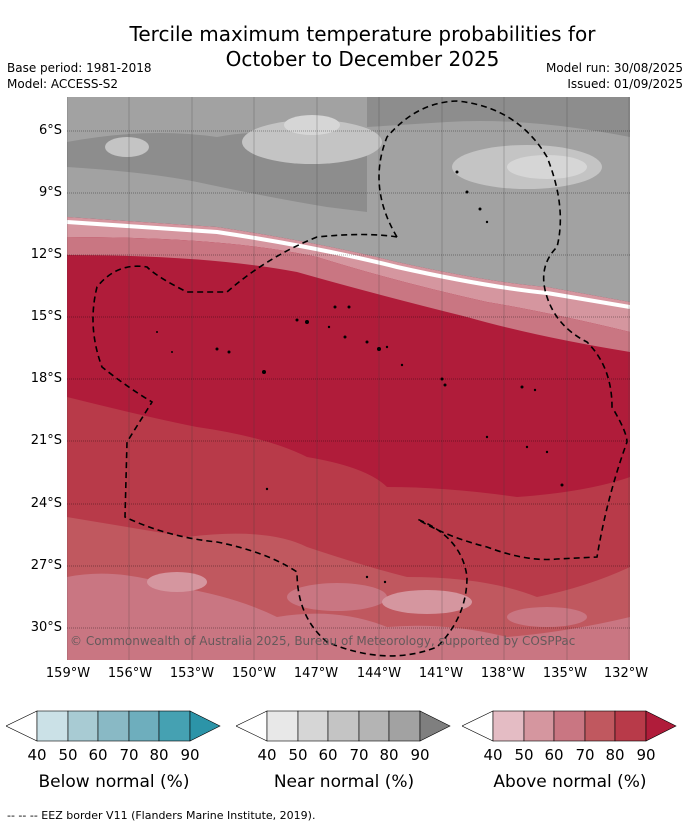 The image size is (690, 827). I want to click on lat-label: 12°S, so click(46, 254).